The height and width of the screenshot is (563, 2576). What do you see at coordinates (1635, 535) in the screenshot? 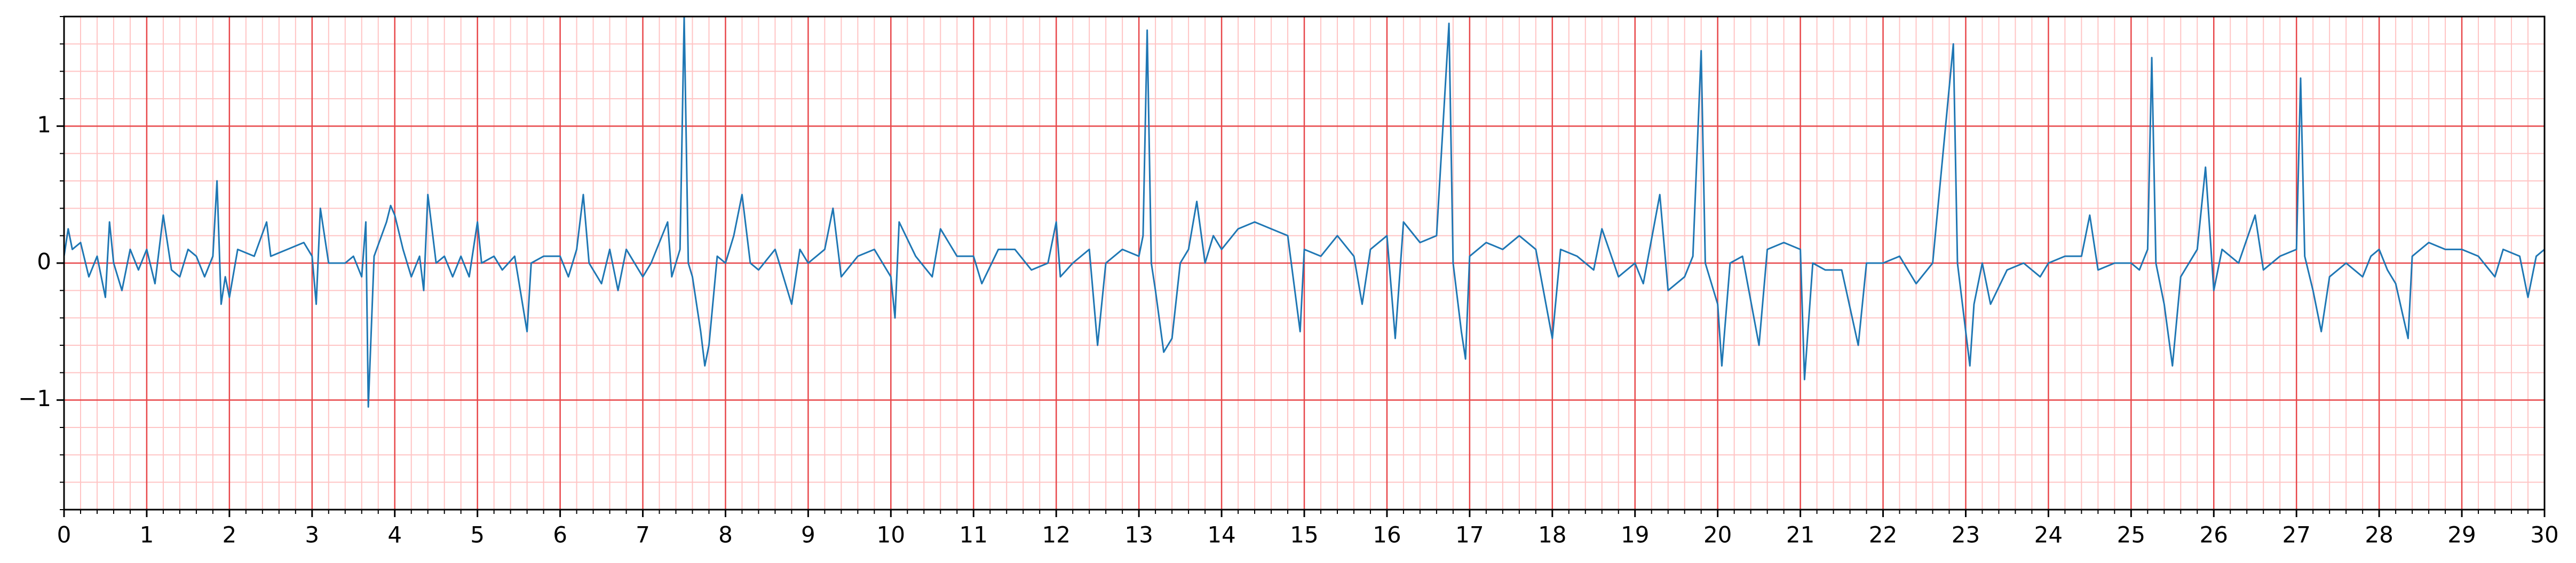
I see `x-tick-label: 19` at bounding box center [1635, 535].